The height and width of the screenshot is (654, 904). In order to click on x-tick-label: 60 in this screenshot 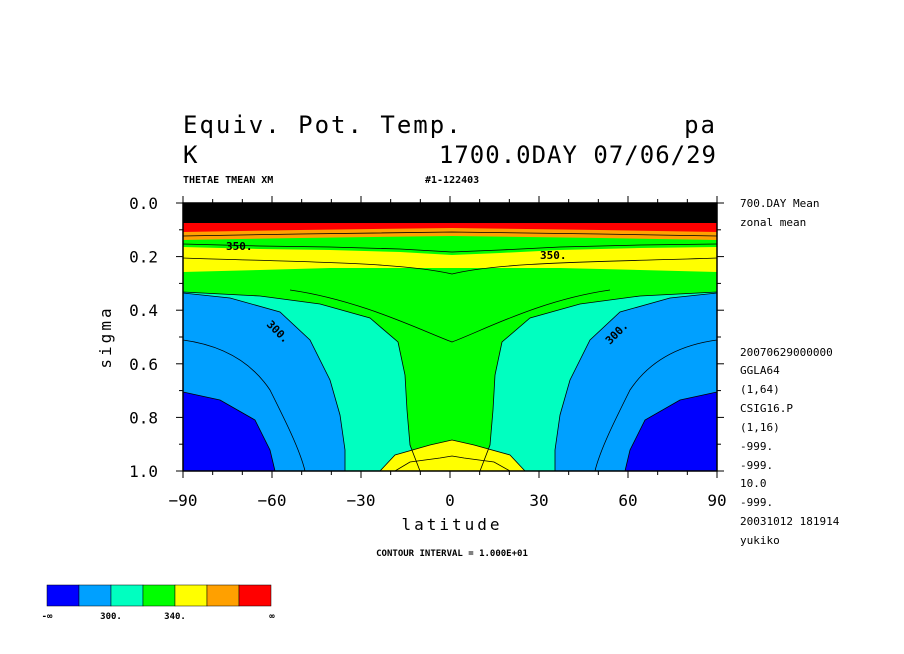, I will do `click(627, 500)`.